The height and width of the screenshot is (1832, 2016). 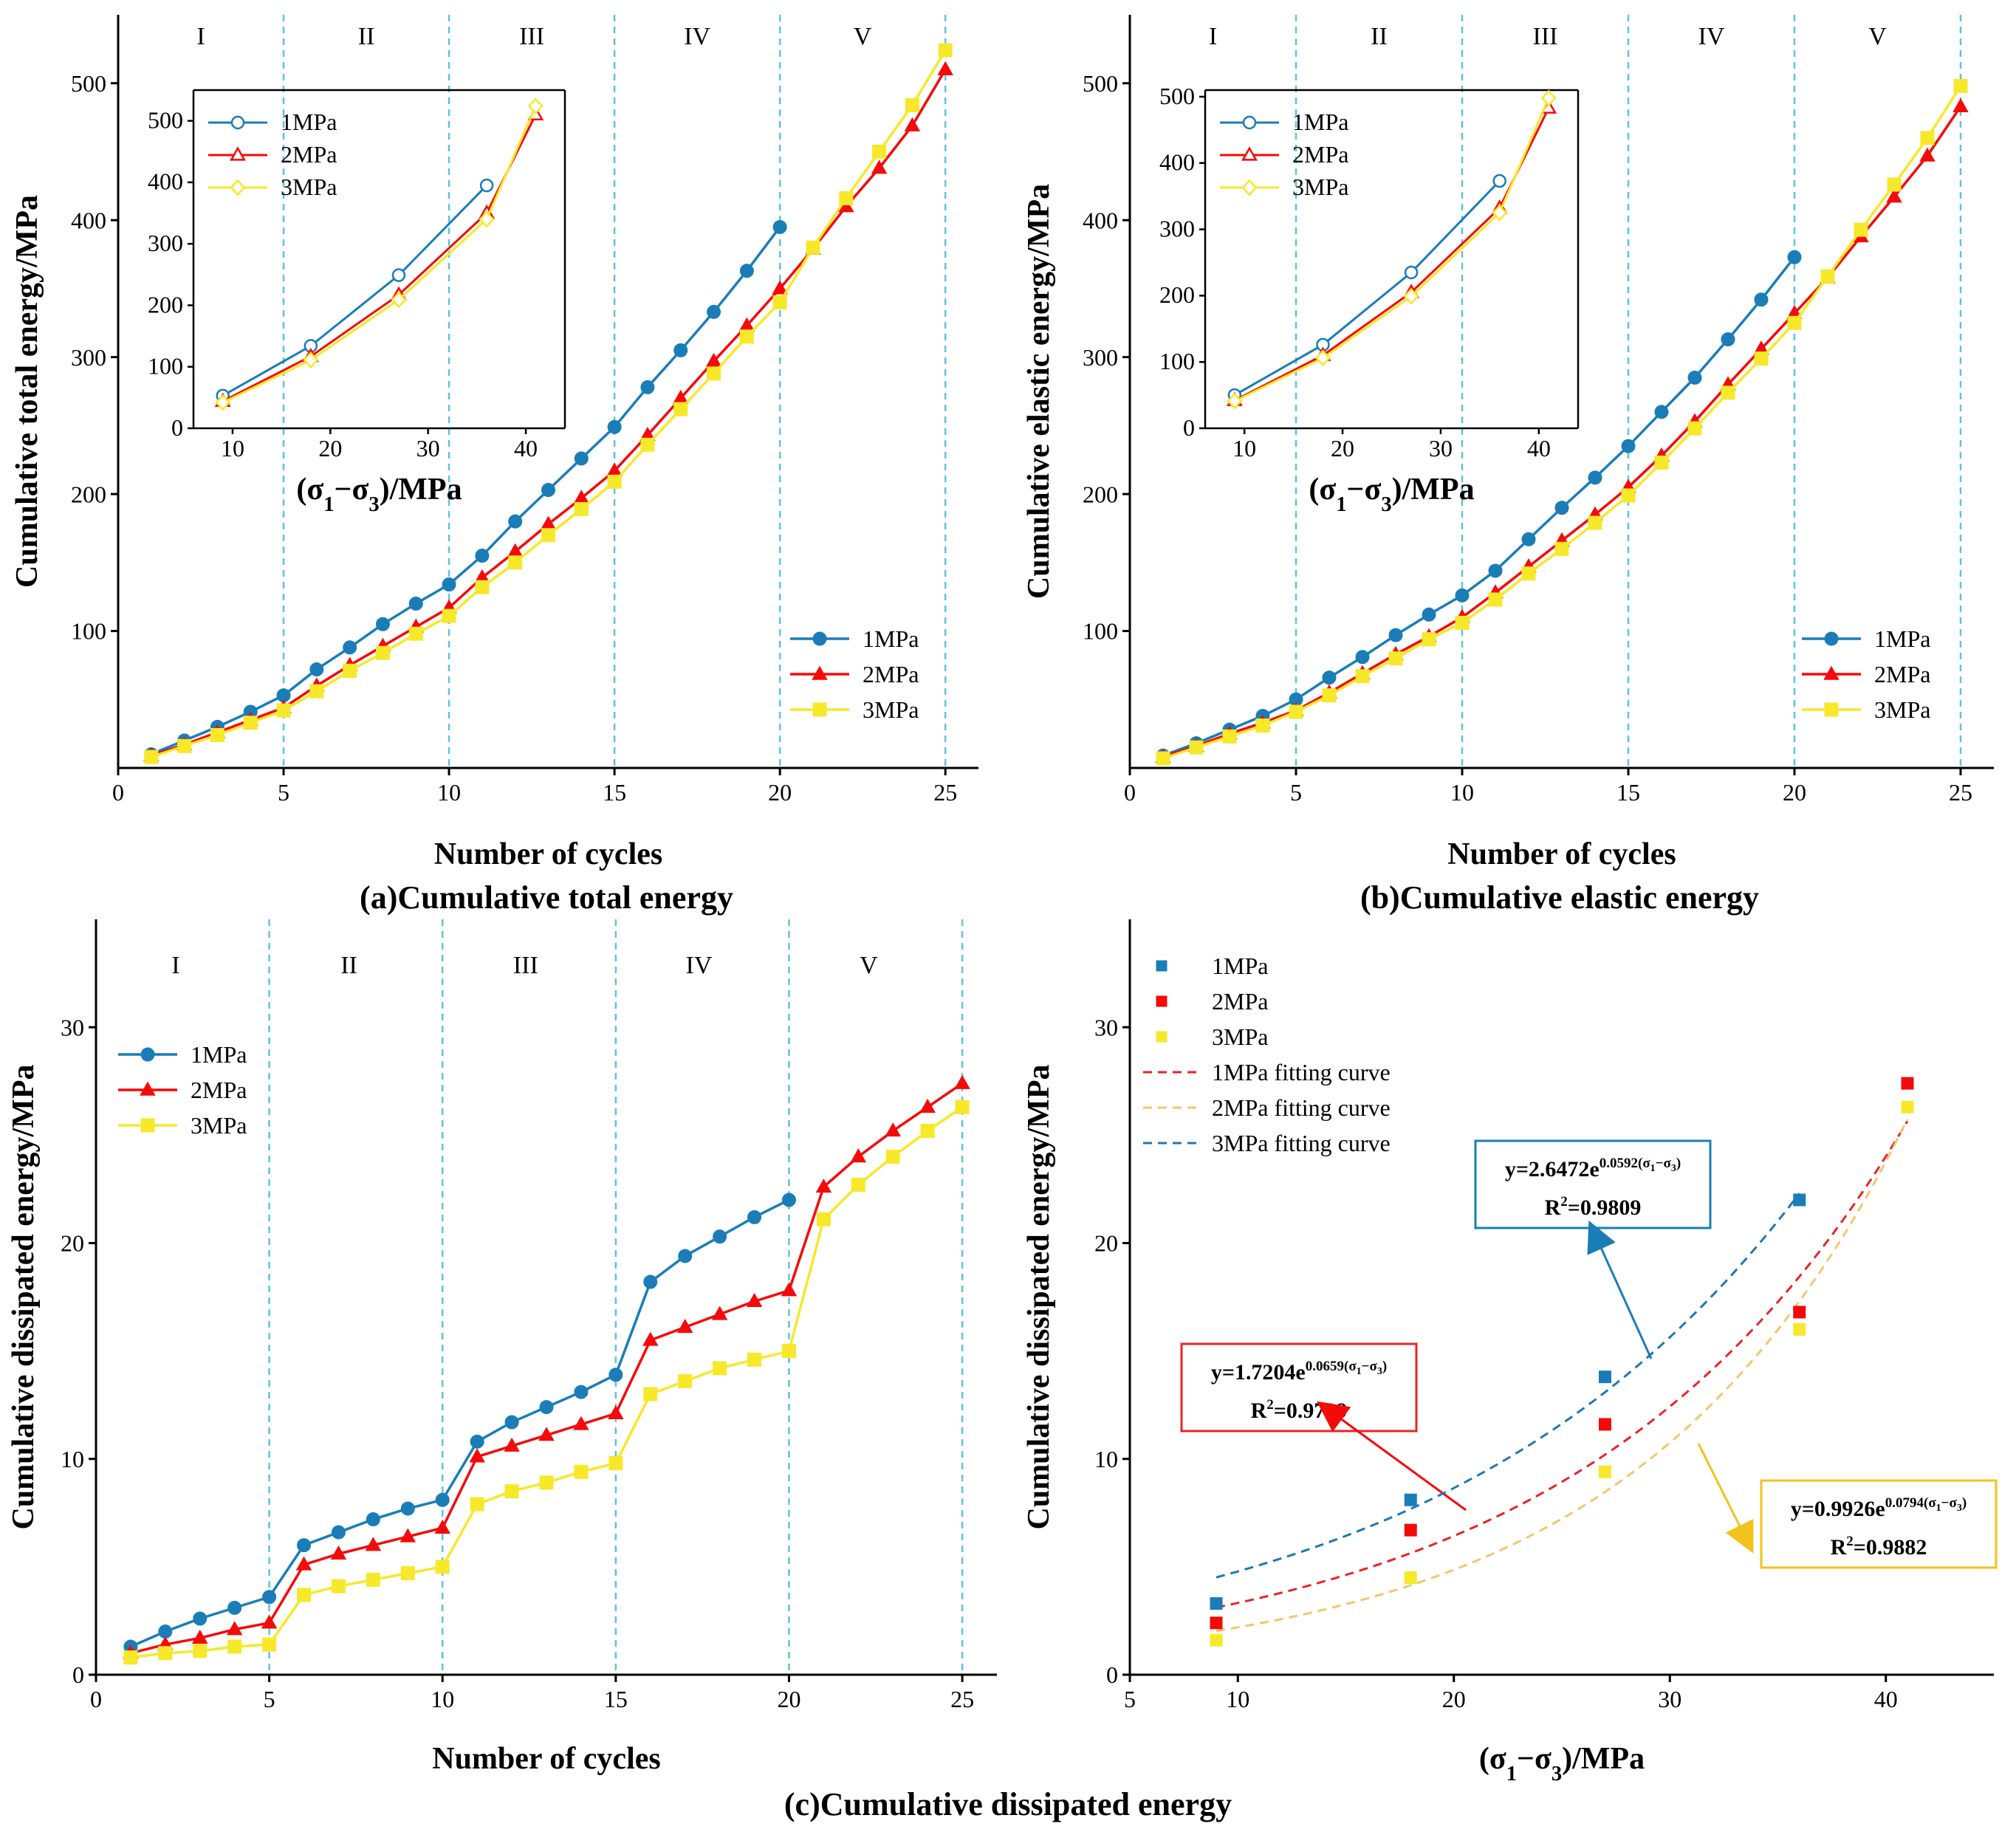 I want to click on panel-b-y-tick-label: 100, so click(x=1101, y=631).